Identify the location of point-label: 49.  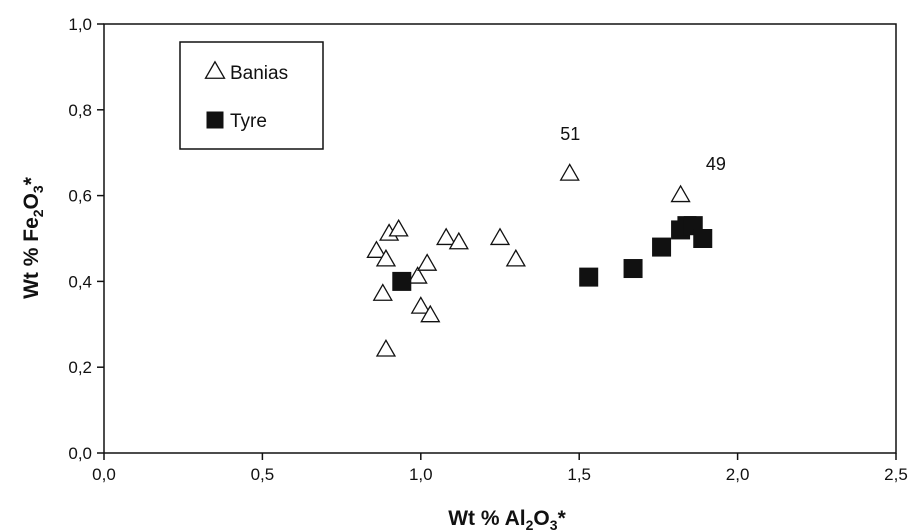
(716, 164).